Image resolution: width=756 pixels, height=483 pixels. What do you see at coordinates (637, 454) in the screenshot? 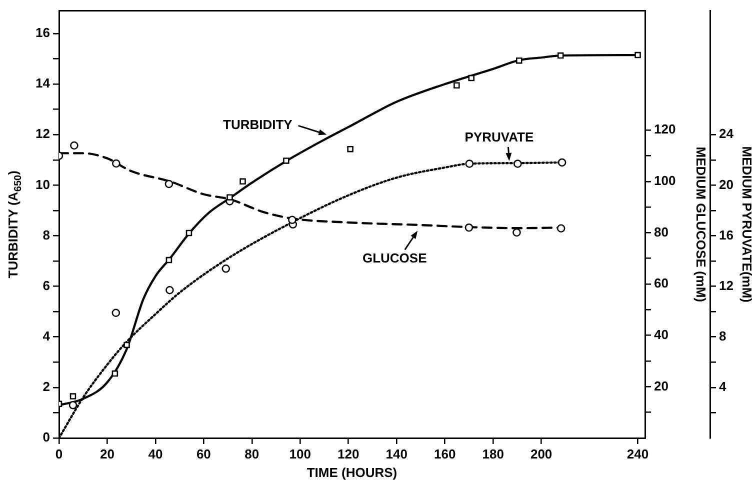
I see `x-tick-label: 240` at bounding box center [637, 454].